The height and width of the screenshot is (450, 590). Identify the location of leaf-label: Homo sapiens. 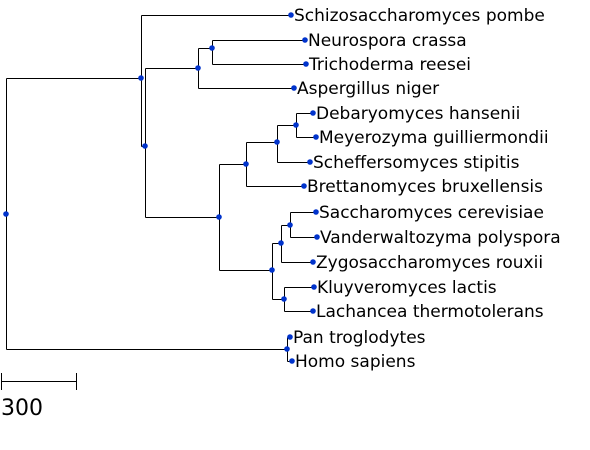
(355, 362).